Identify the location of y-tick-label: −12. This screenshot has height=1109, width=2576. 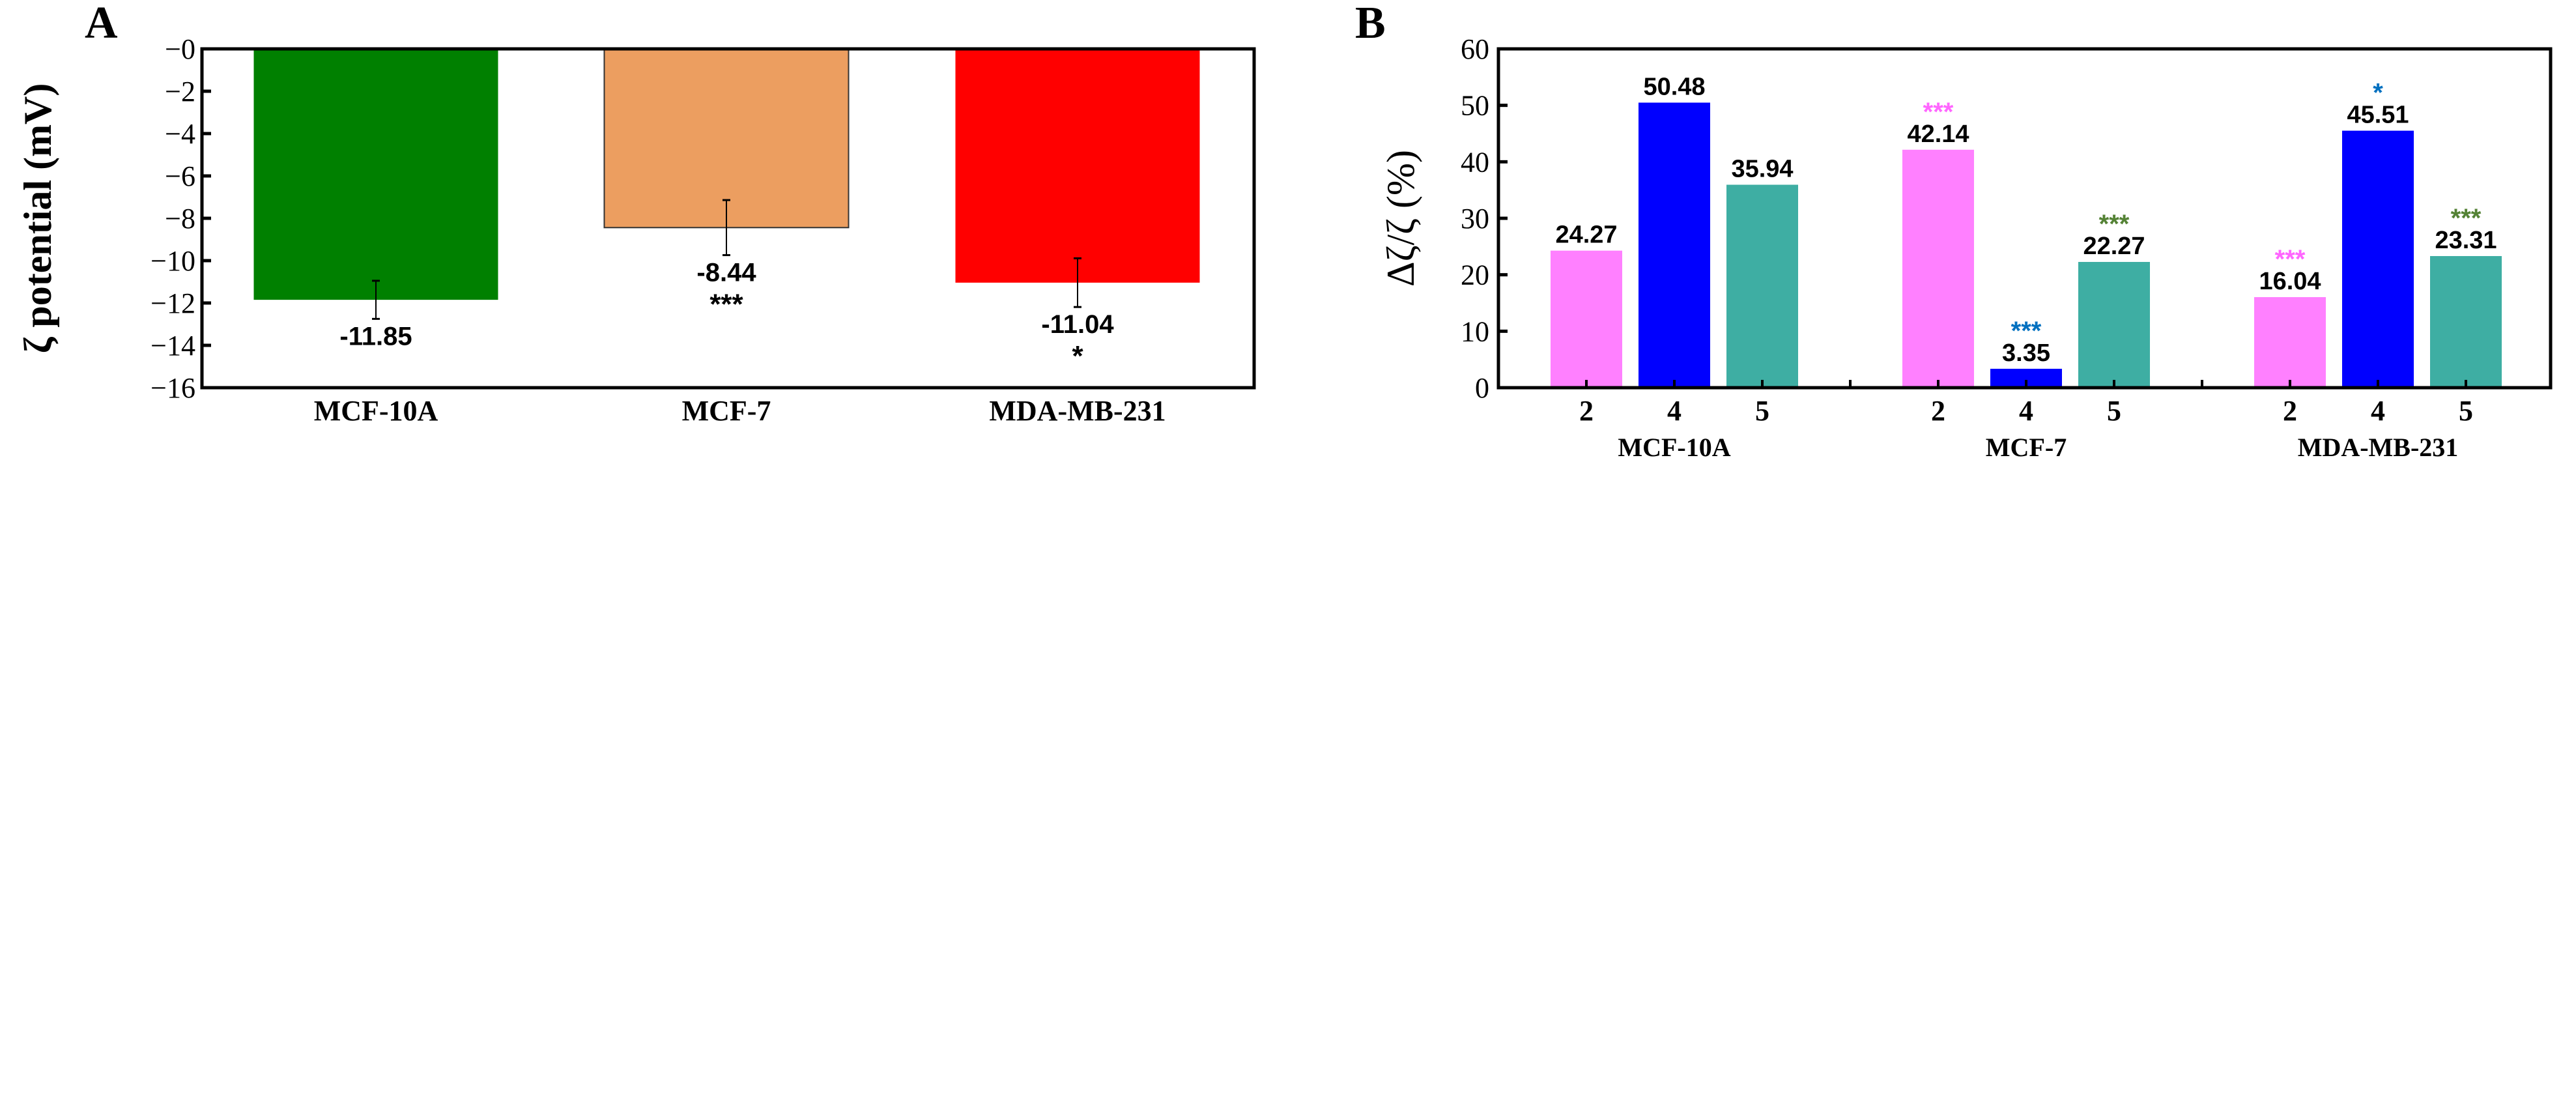
(172, 303).